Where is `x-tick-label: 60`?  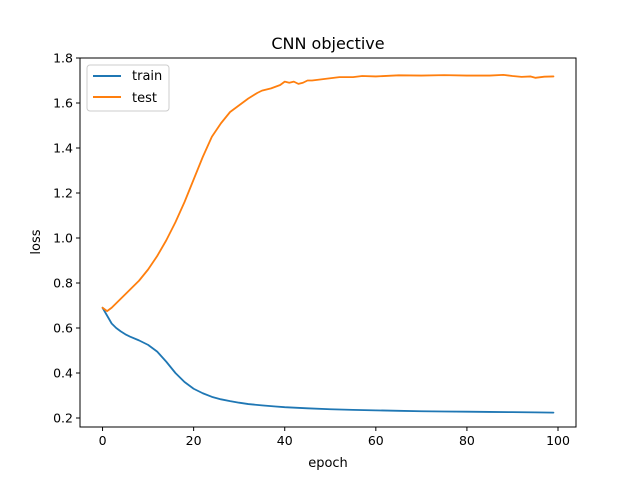
x-tick-label: 60 is located at coordinates (376, 440).